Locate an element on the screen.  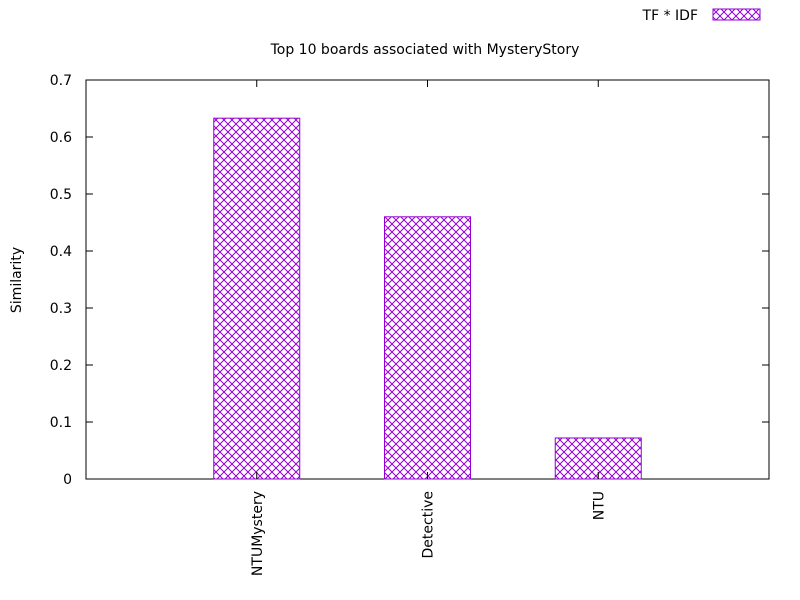
y-tick-label: 0.2 is located at coordinates (61, 366).